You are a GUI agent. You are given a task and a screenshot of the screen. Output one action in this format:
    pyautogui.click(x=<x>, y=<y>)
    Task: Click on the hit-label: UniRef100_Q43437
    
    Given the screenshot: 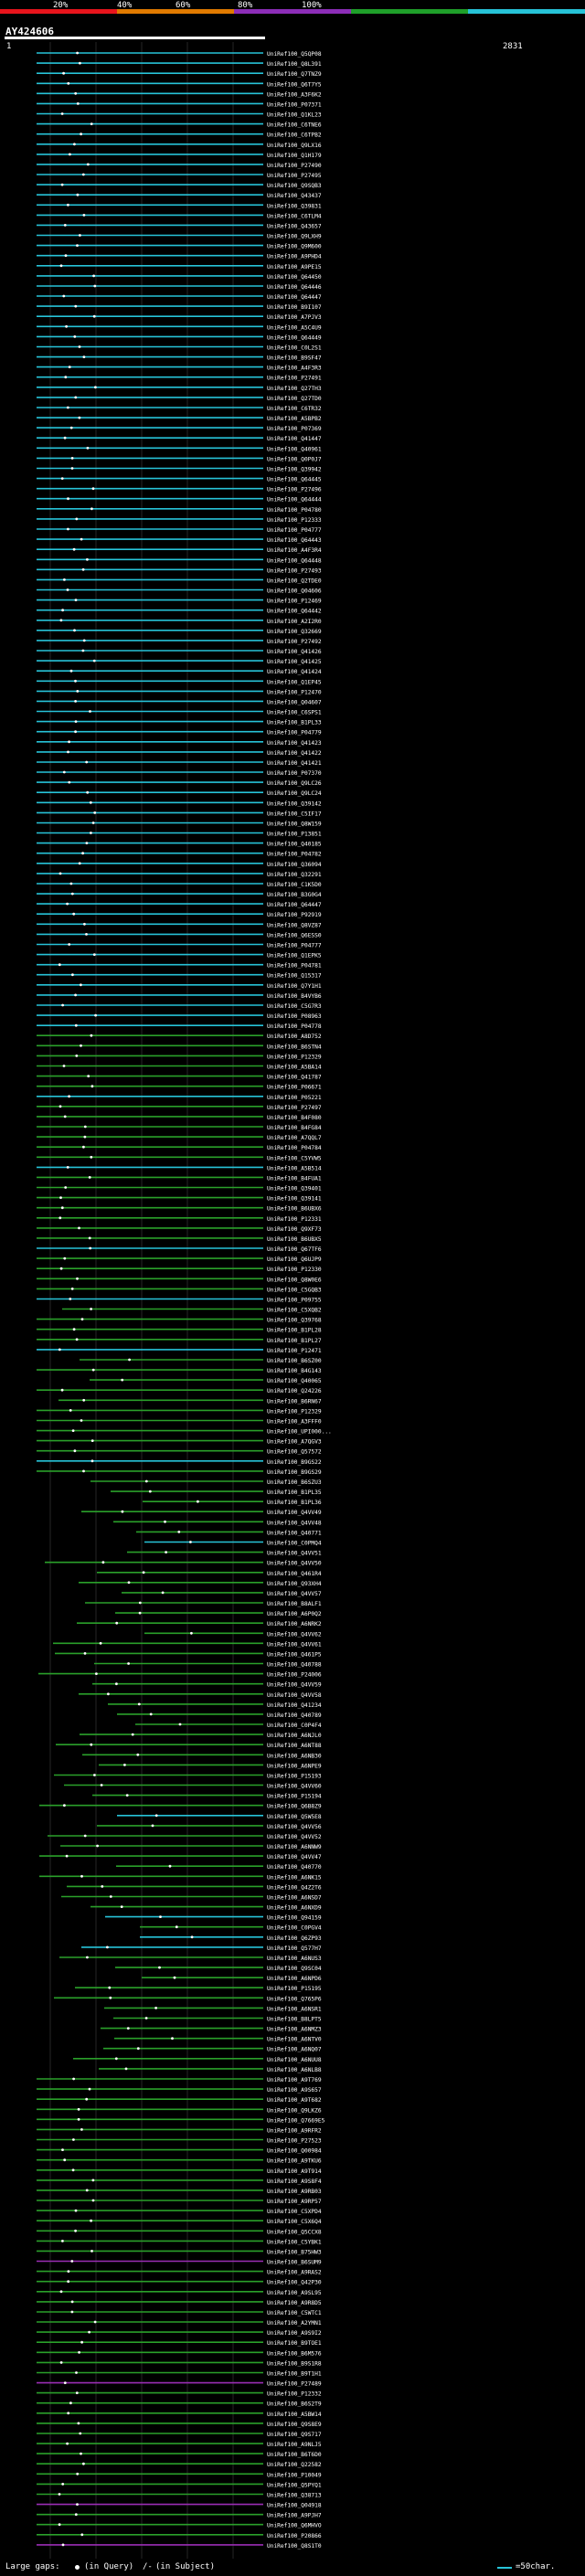 What is the action you would take?
    pyautogui.click(x=295, y=196)
    